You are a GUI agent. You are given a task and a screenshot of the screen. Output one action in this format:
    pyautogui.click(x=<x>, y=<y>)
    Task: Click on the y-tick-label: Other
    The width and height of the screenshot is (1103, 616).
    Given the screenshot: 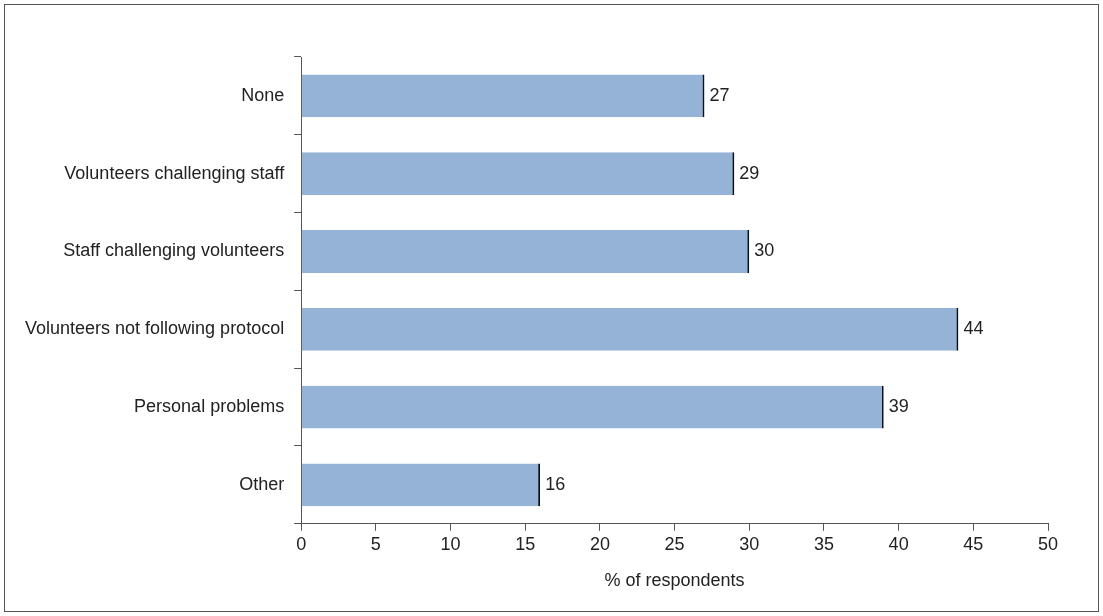 What is the action you would take?
    pyautogui.click(x=262, y=483)
    